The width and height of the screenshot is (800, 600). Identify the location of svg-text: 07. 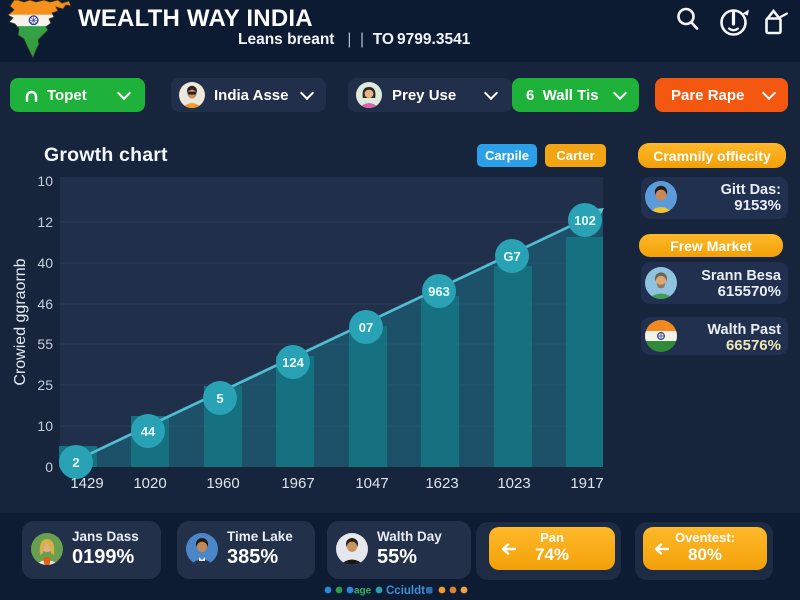
(366, 327).